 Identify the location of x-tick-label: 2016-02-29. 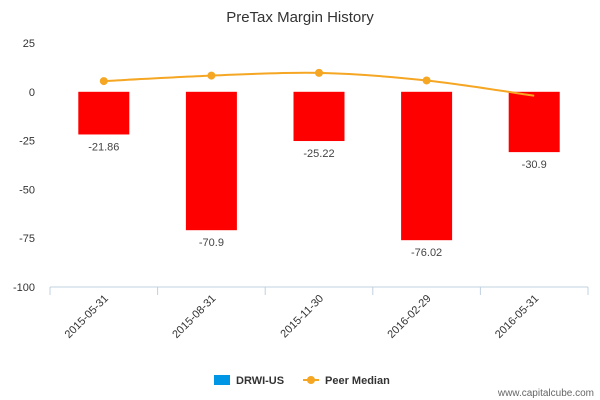
(409, 317).